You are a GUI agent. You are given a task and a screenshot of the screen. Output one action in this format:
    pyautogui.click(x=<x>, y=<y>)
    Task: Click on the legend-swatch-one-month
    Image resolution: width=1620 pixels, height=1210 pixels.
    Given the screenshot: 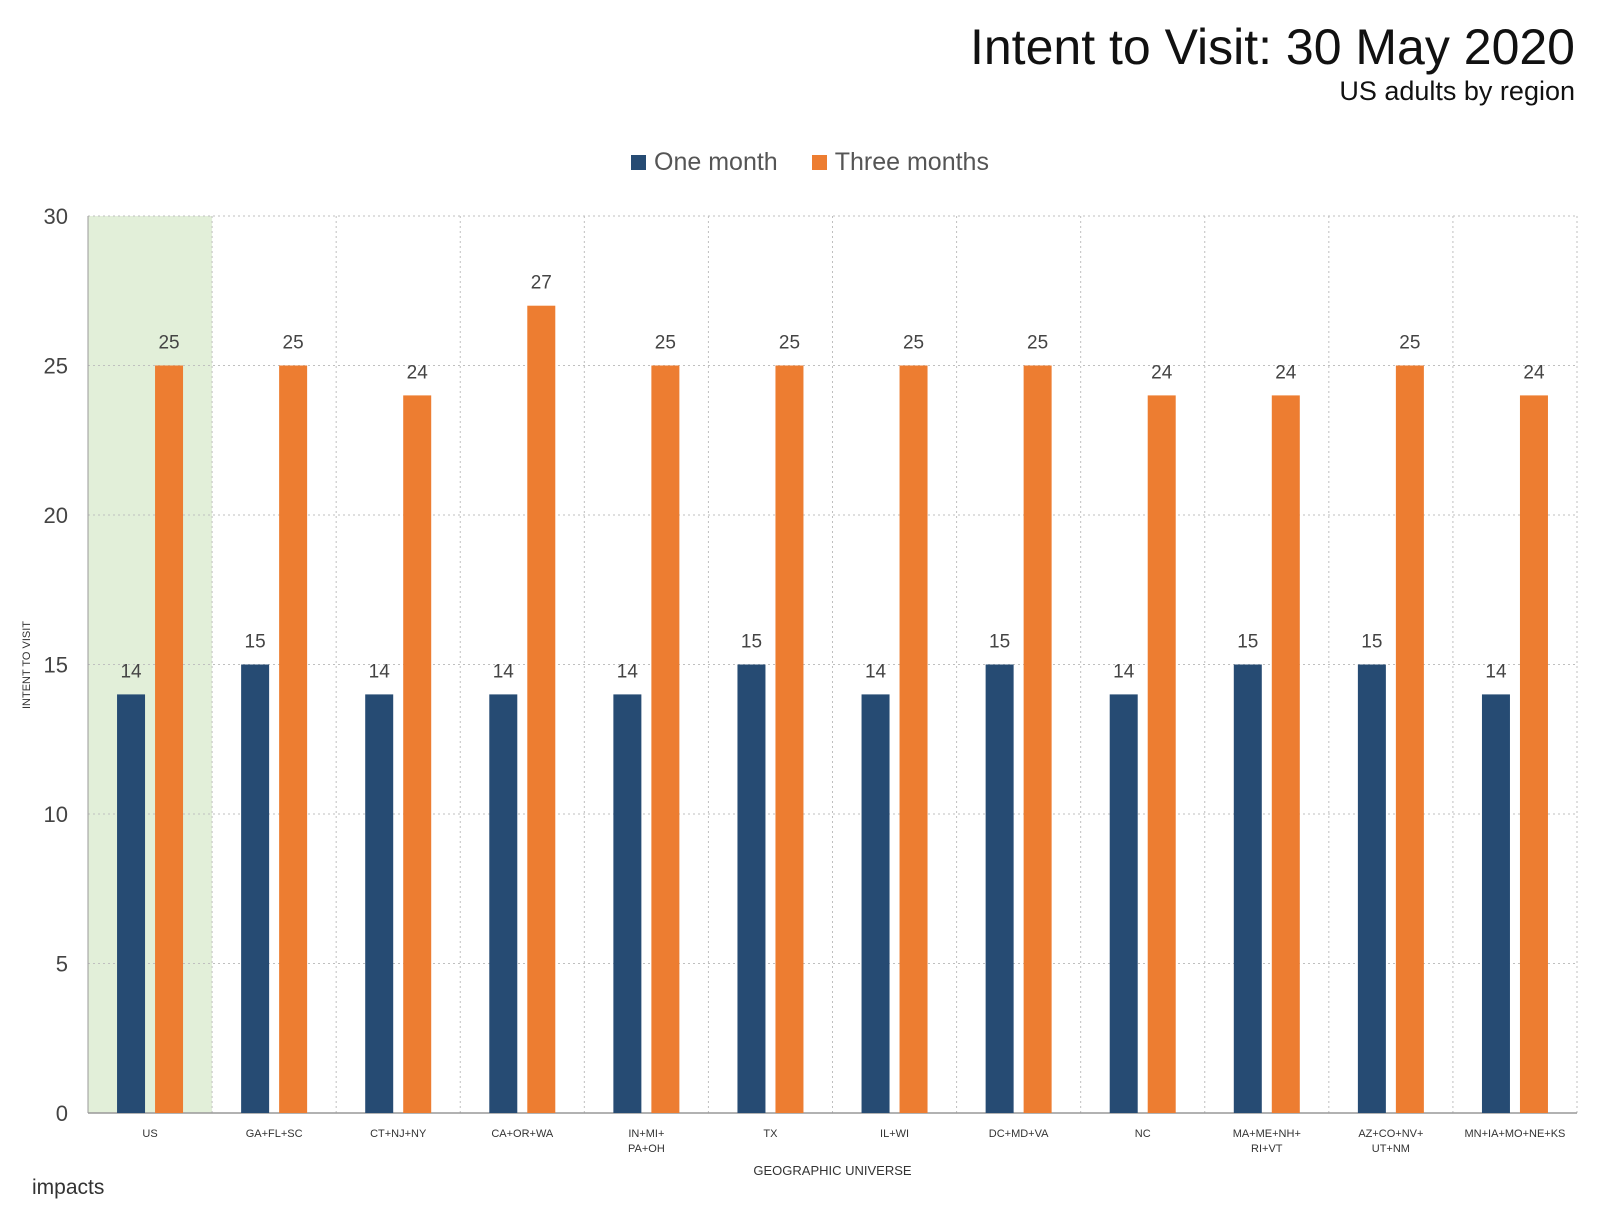 What is the action you would take?
    pyautogui.click(x=639, y=162)
    